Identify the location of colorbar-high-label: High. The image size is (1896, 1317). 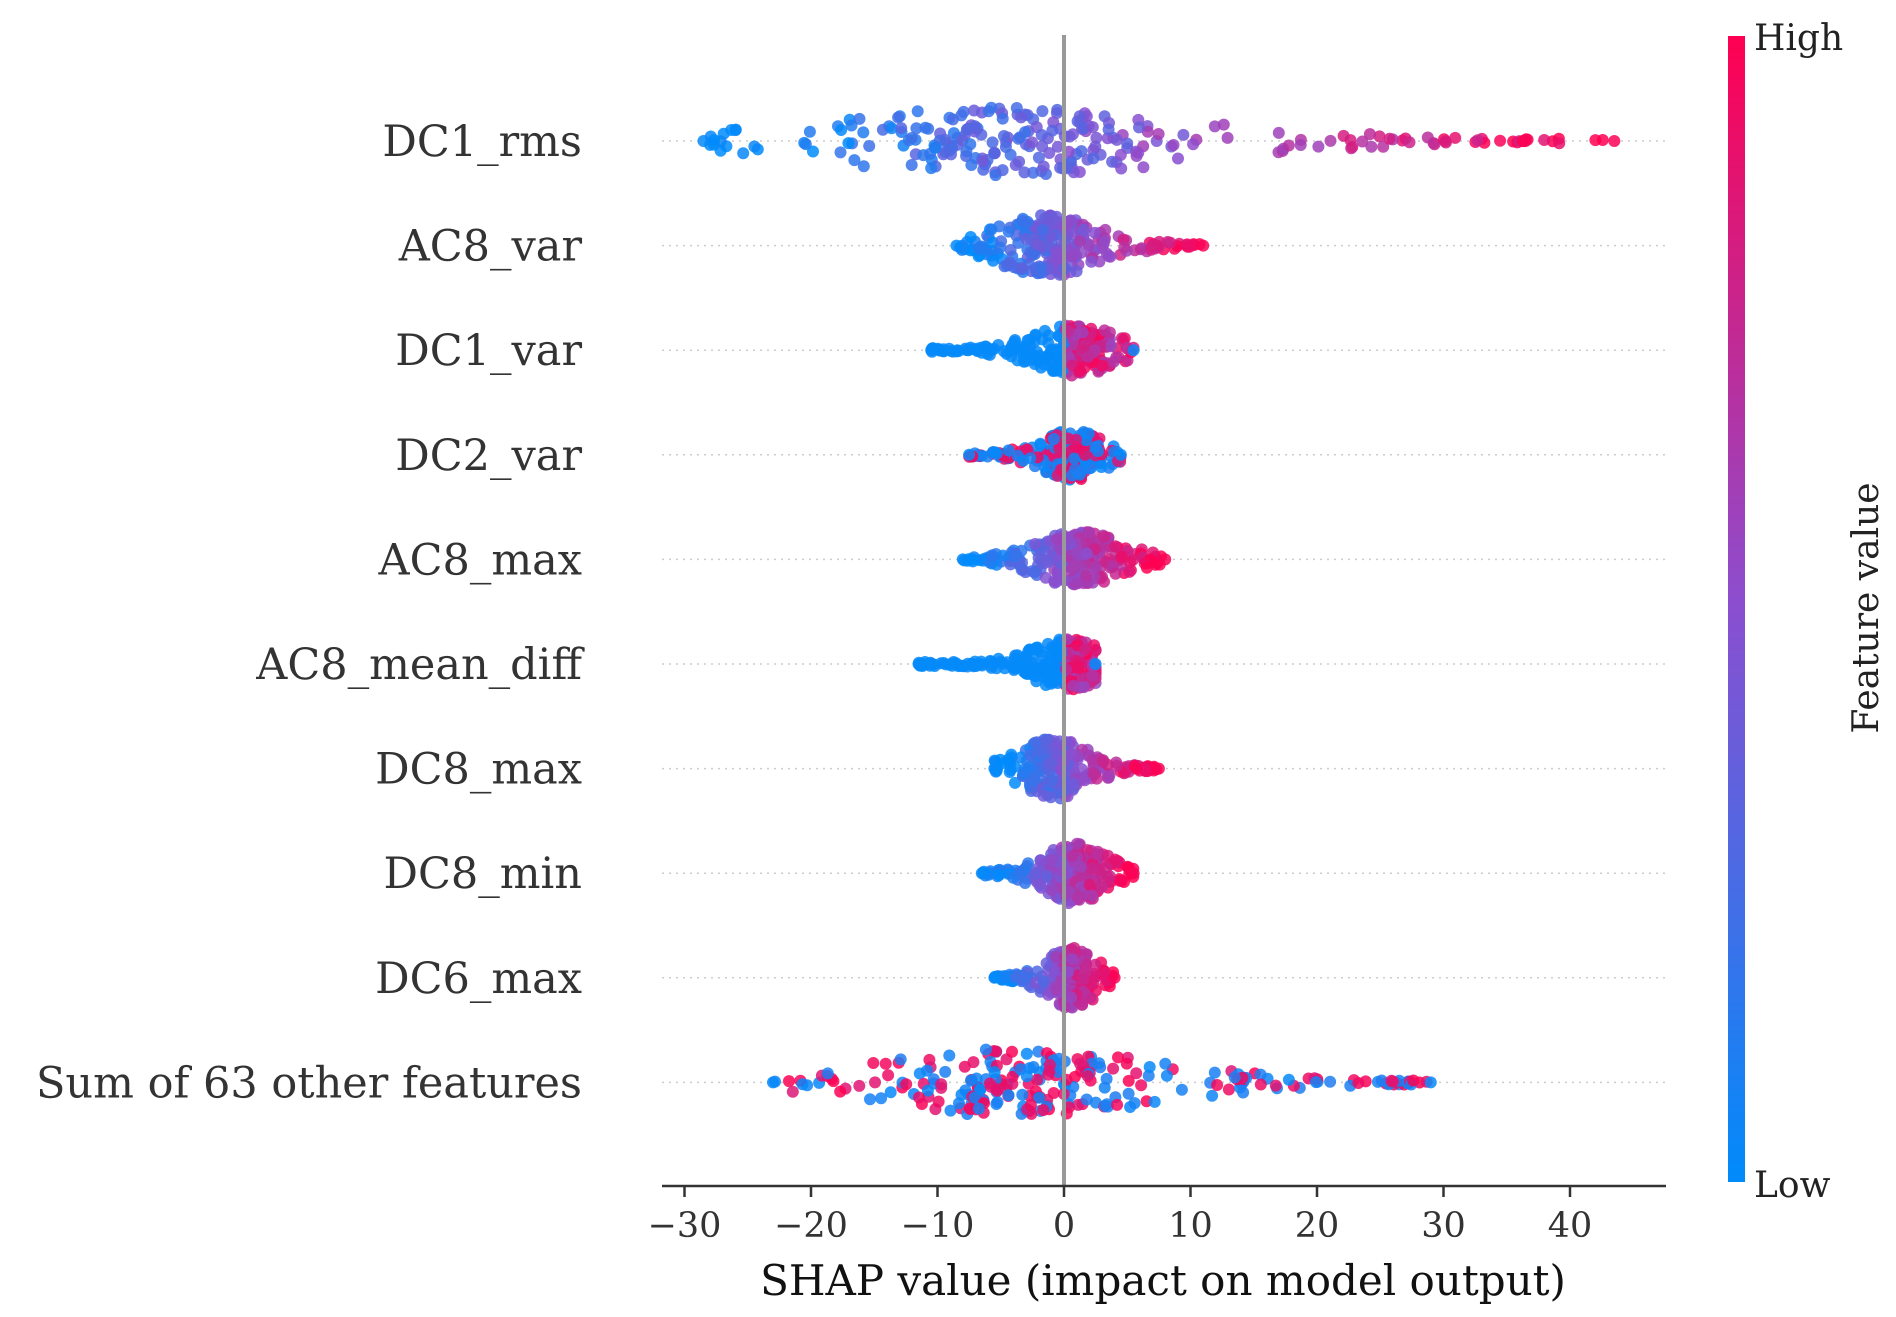
(1798, 38).